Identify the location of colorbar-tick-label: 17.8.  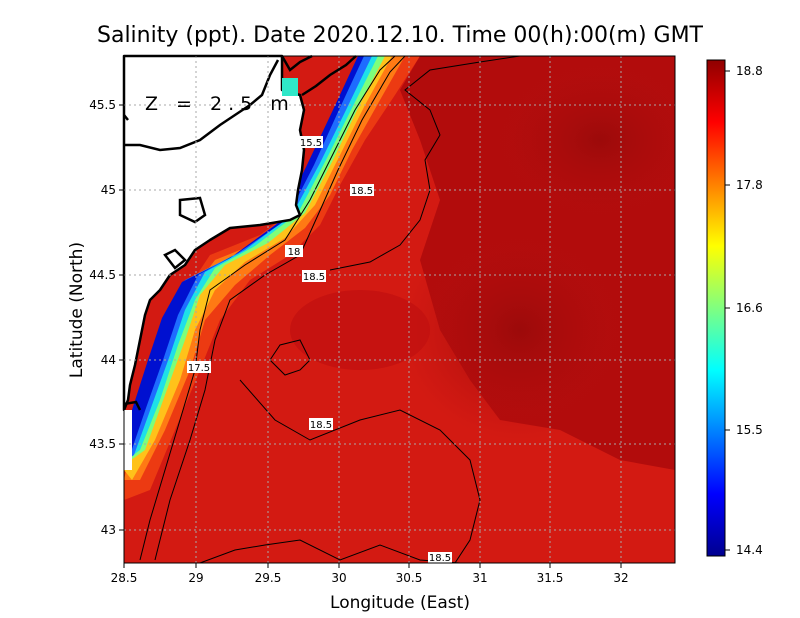
(749, 185).